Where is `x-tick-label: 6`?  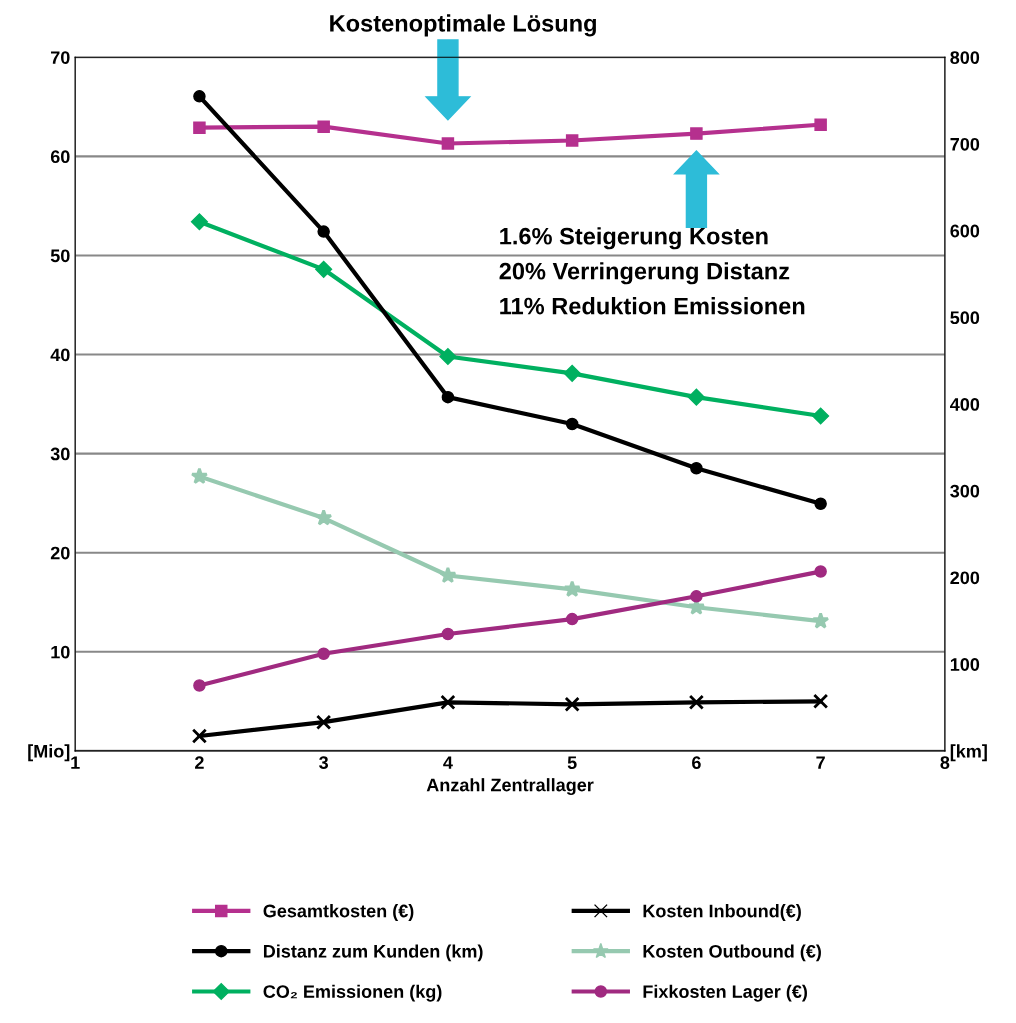 x-tick-label: 6 is located at coordinates (696, 763).